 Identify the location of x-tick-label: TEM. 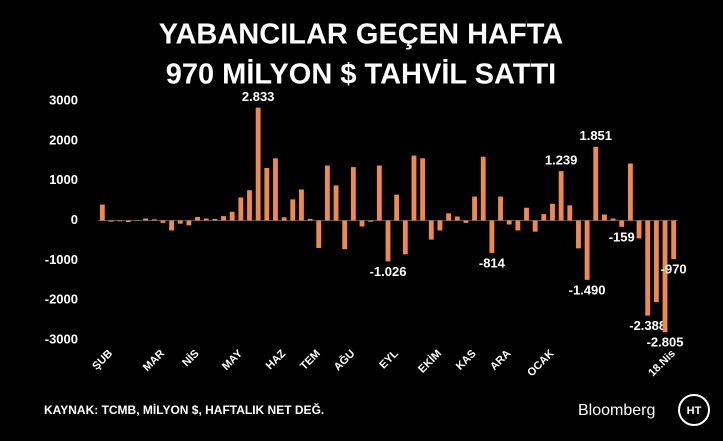
(310, 360).